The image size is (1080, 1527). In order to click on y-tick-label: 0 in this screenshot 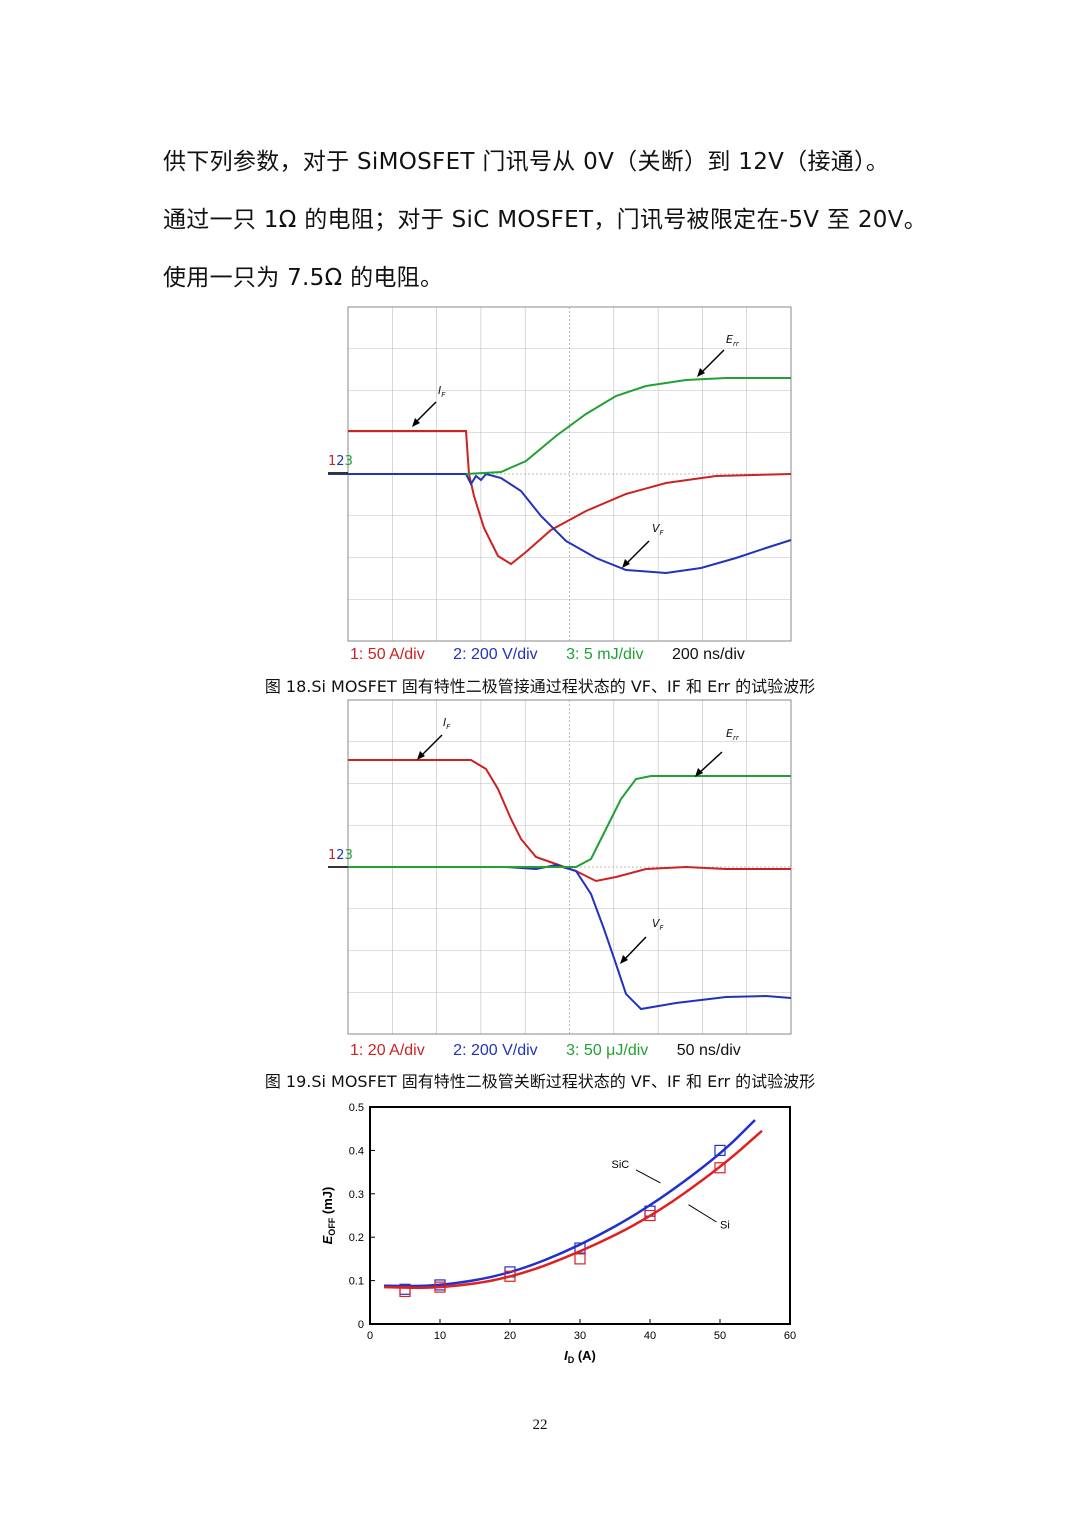, I will do `click(361, 1325)`.